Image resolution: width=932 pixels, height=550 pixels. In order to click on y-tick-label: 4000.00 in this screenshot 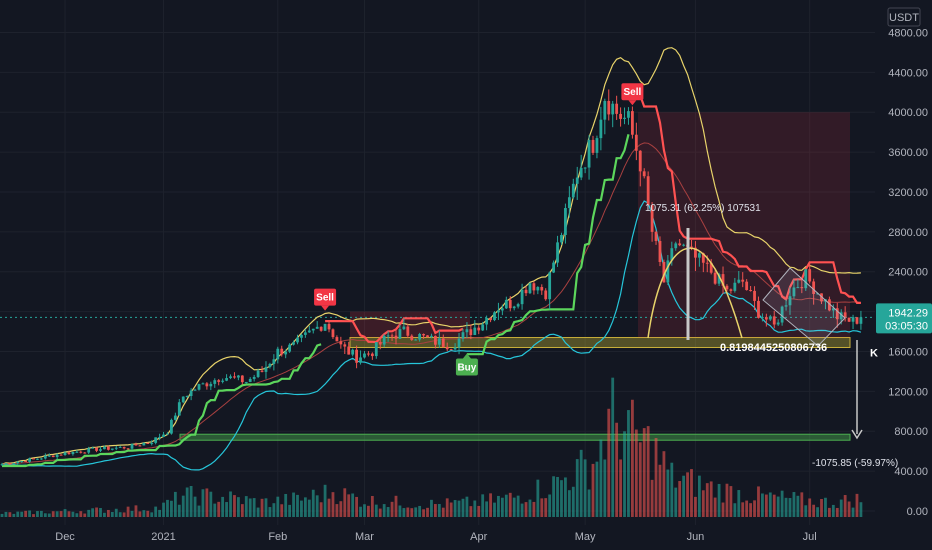, I will do `click(908, 113)`.